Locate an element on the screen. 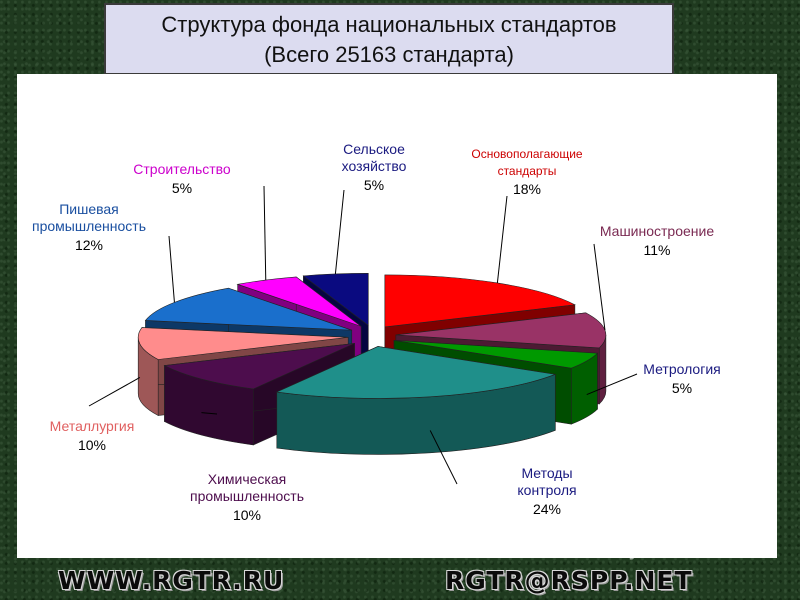 This screenshot has width=800, height=600. chart-subtitle: (Всего 25163 стандарта) is located at coordinates (389, 54).